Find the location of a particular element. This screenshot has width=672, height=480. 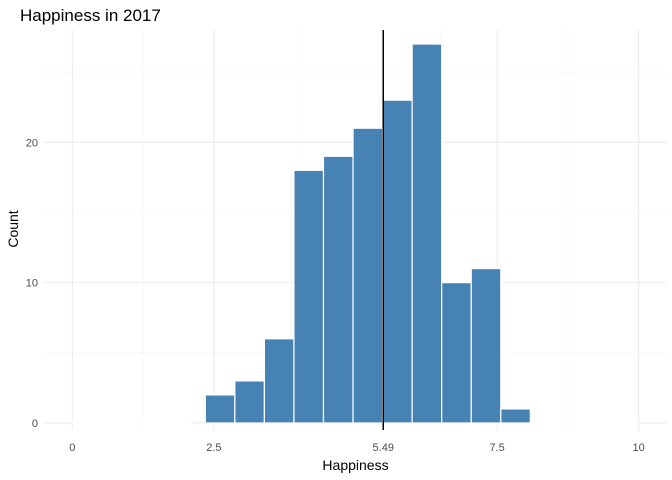

y-axis-title: Count is located at coordinates (13, 228).